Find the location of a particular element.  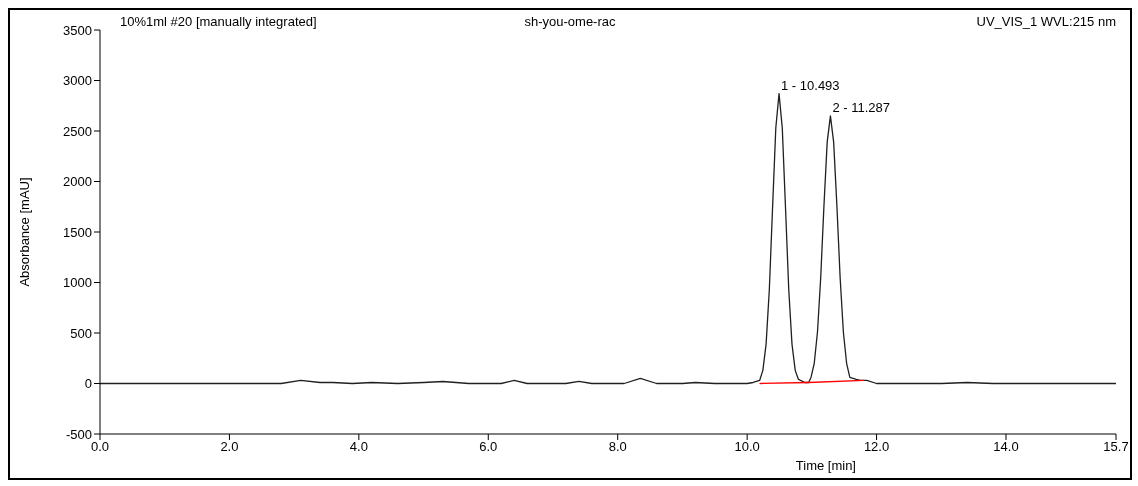

chart-title: sh-you-ome-rac is located at coordinates (570, 21).